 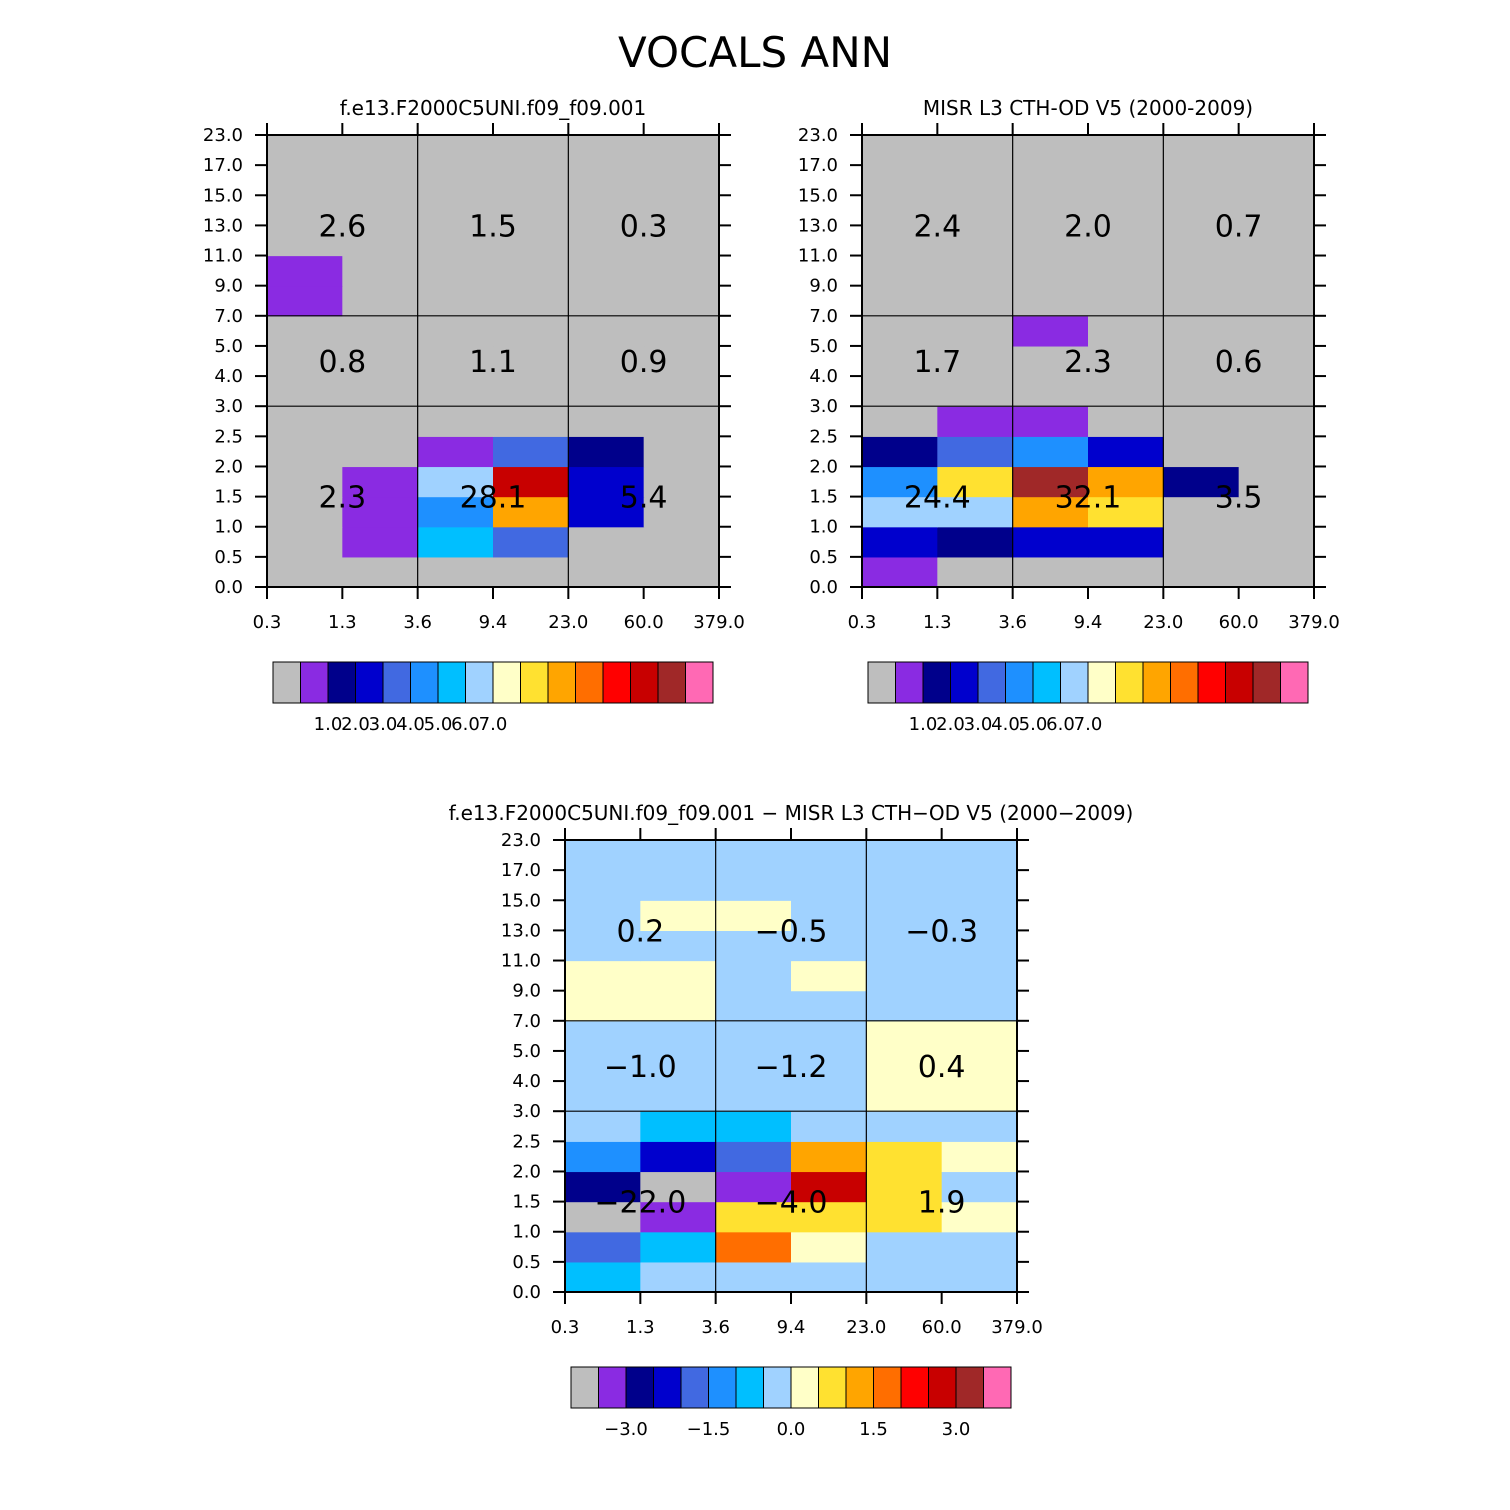 I want to click on colorbar-label: 3.0, so click(x=978, y=724).